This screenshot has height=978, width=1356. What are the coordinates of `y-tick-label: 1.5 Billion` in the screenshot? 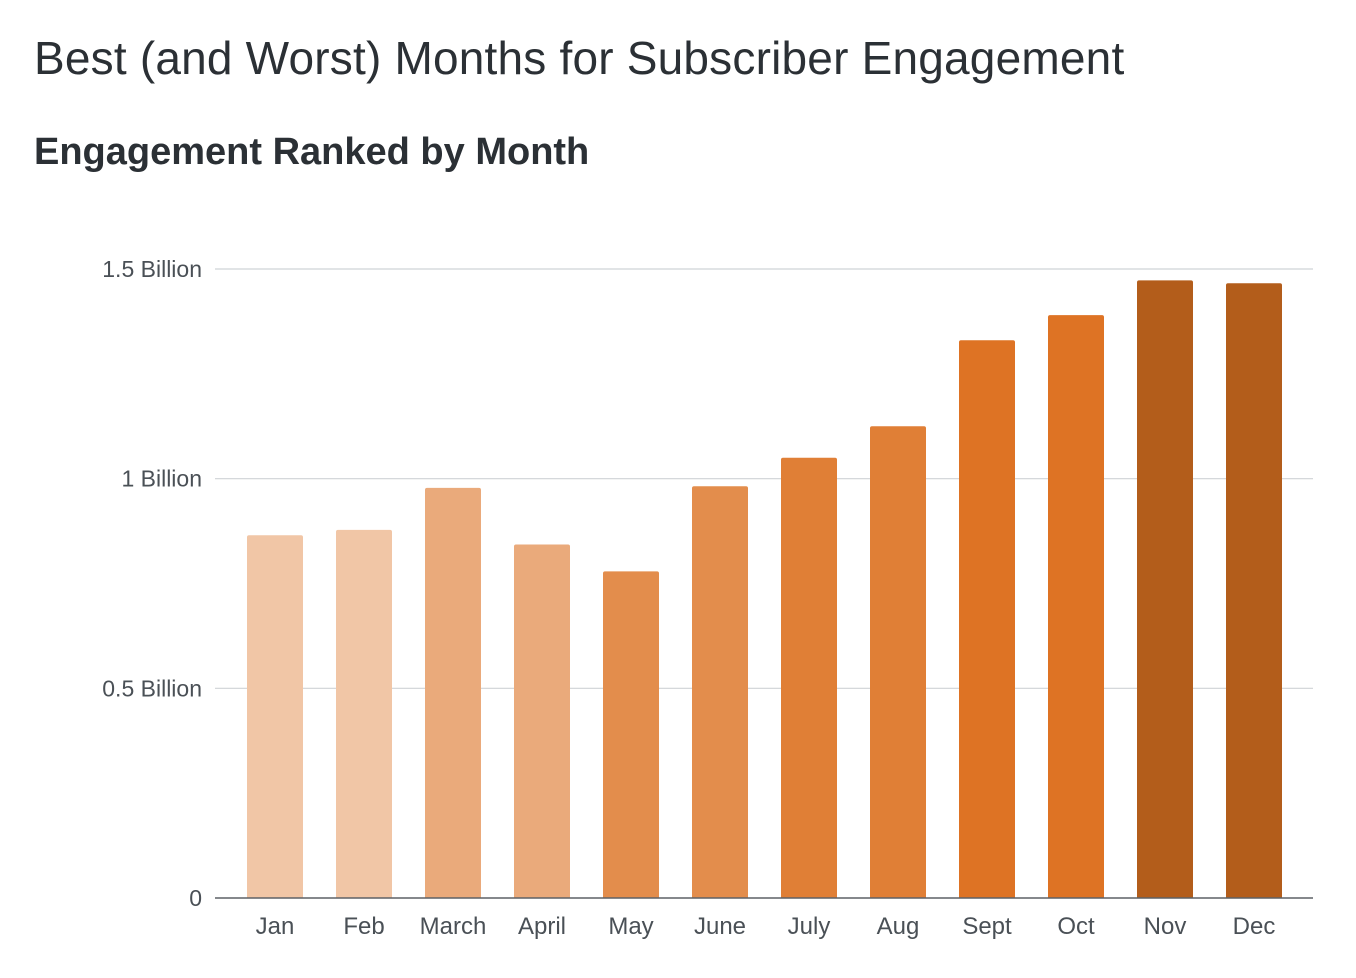 It's located at (152, 269).